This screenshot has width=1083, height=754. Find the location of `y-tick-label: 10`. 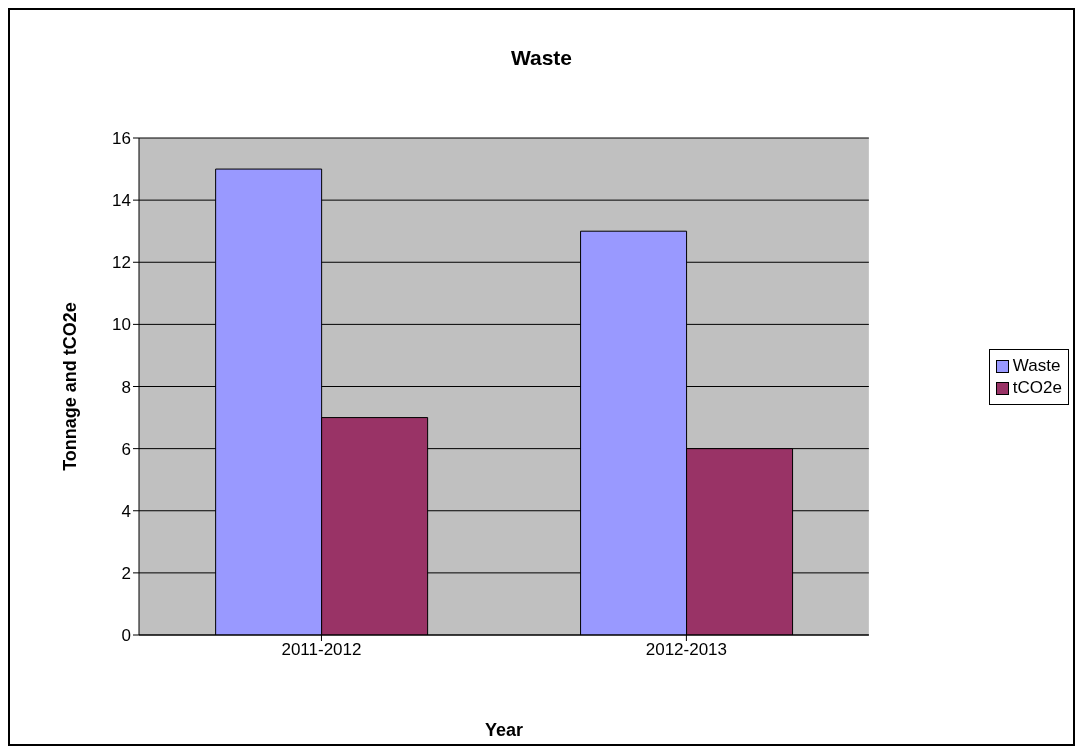

y-tick-label: 10 is located at coordinates (121, 325).